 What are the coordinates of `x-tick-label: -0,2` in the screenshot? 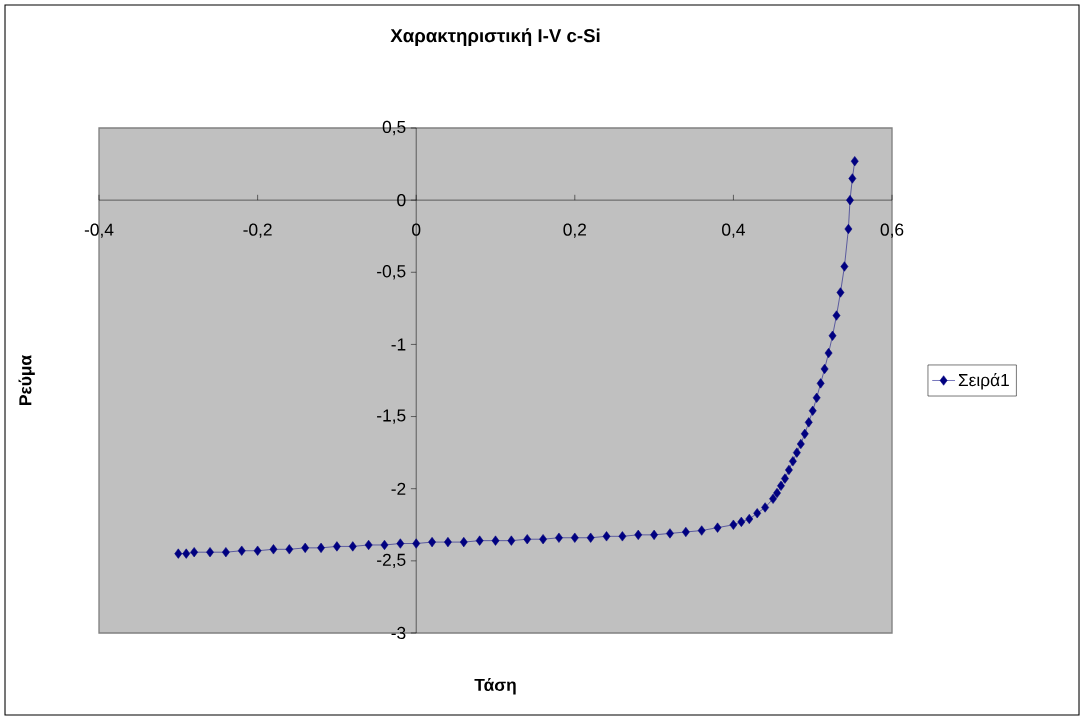 It's located at (257, 230).